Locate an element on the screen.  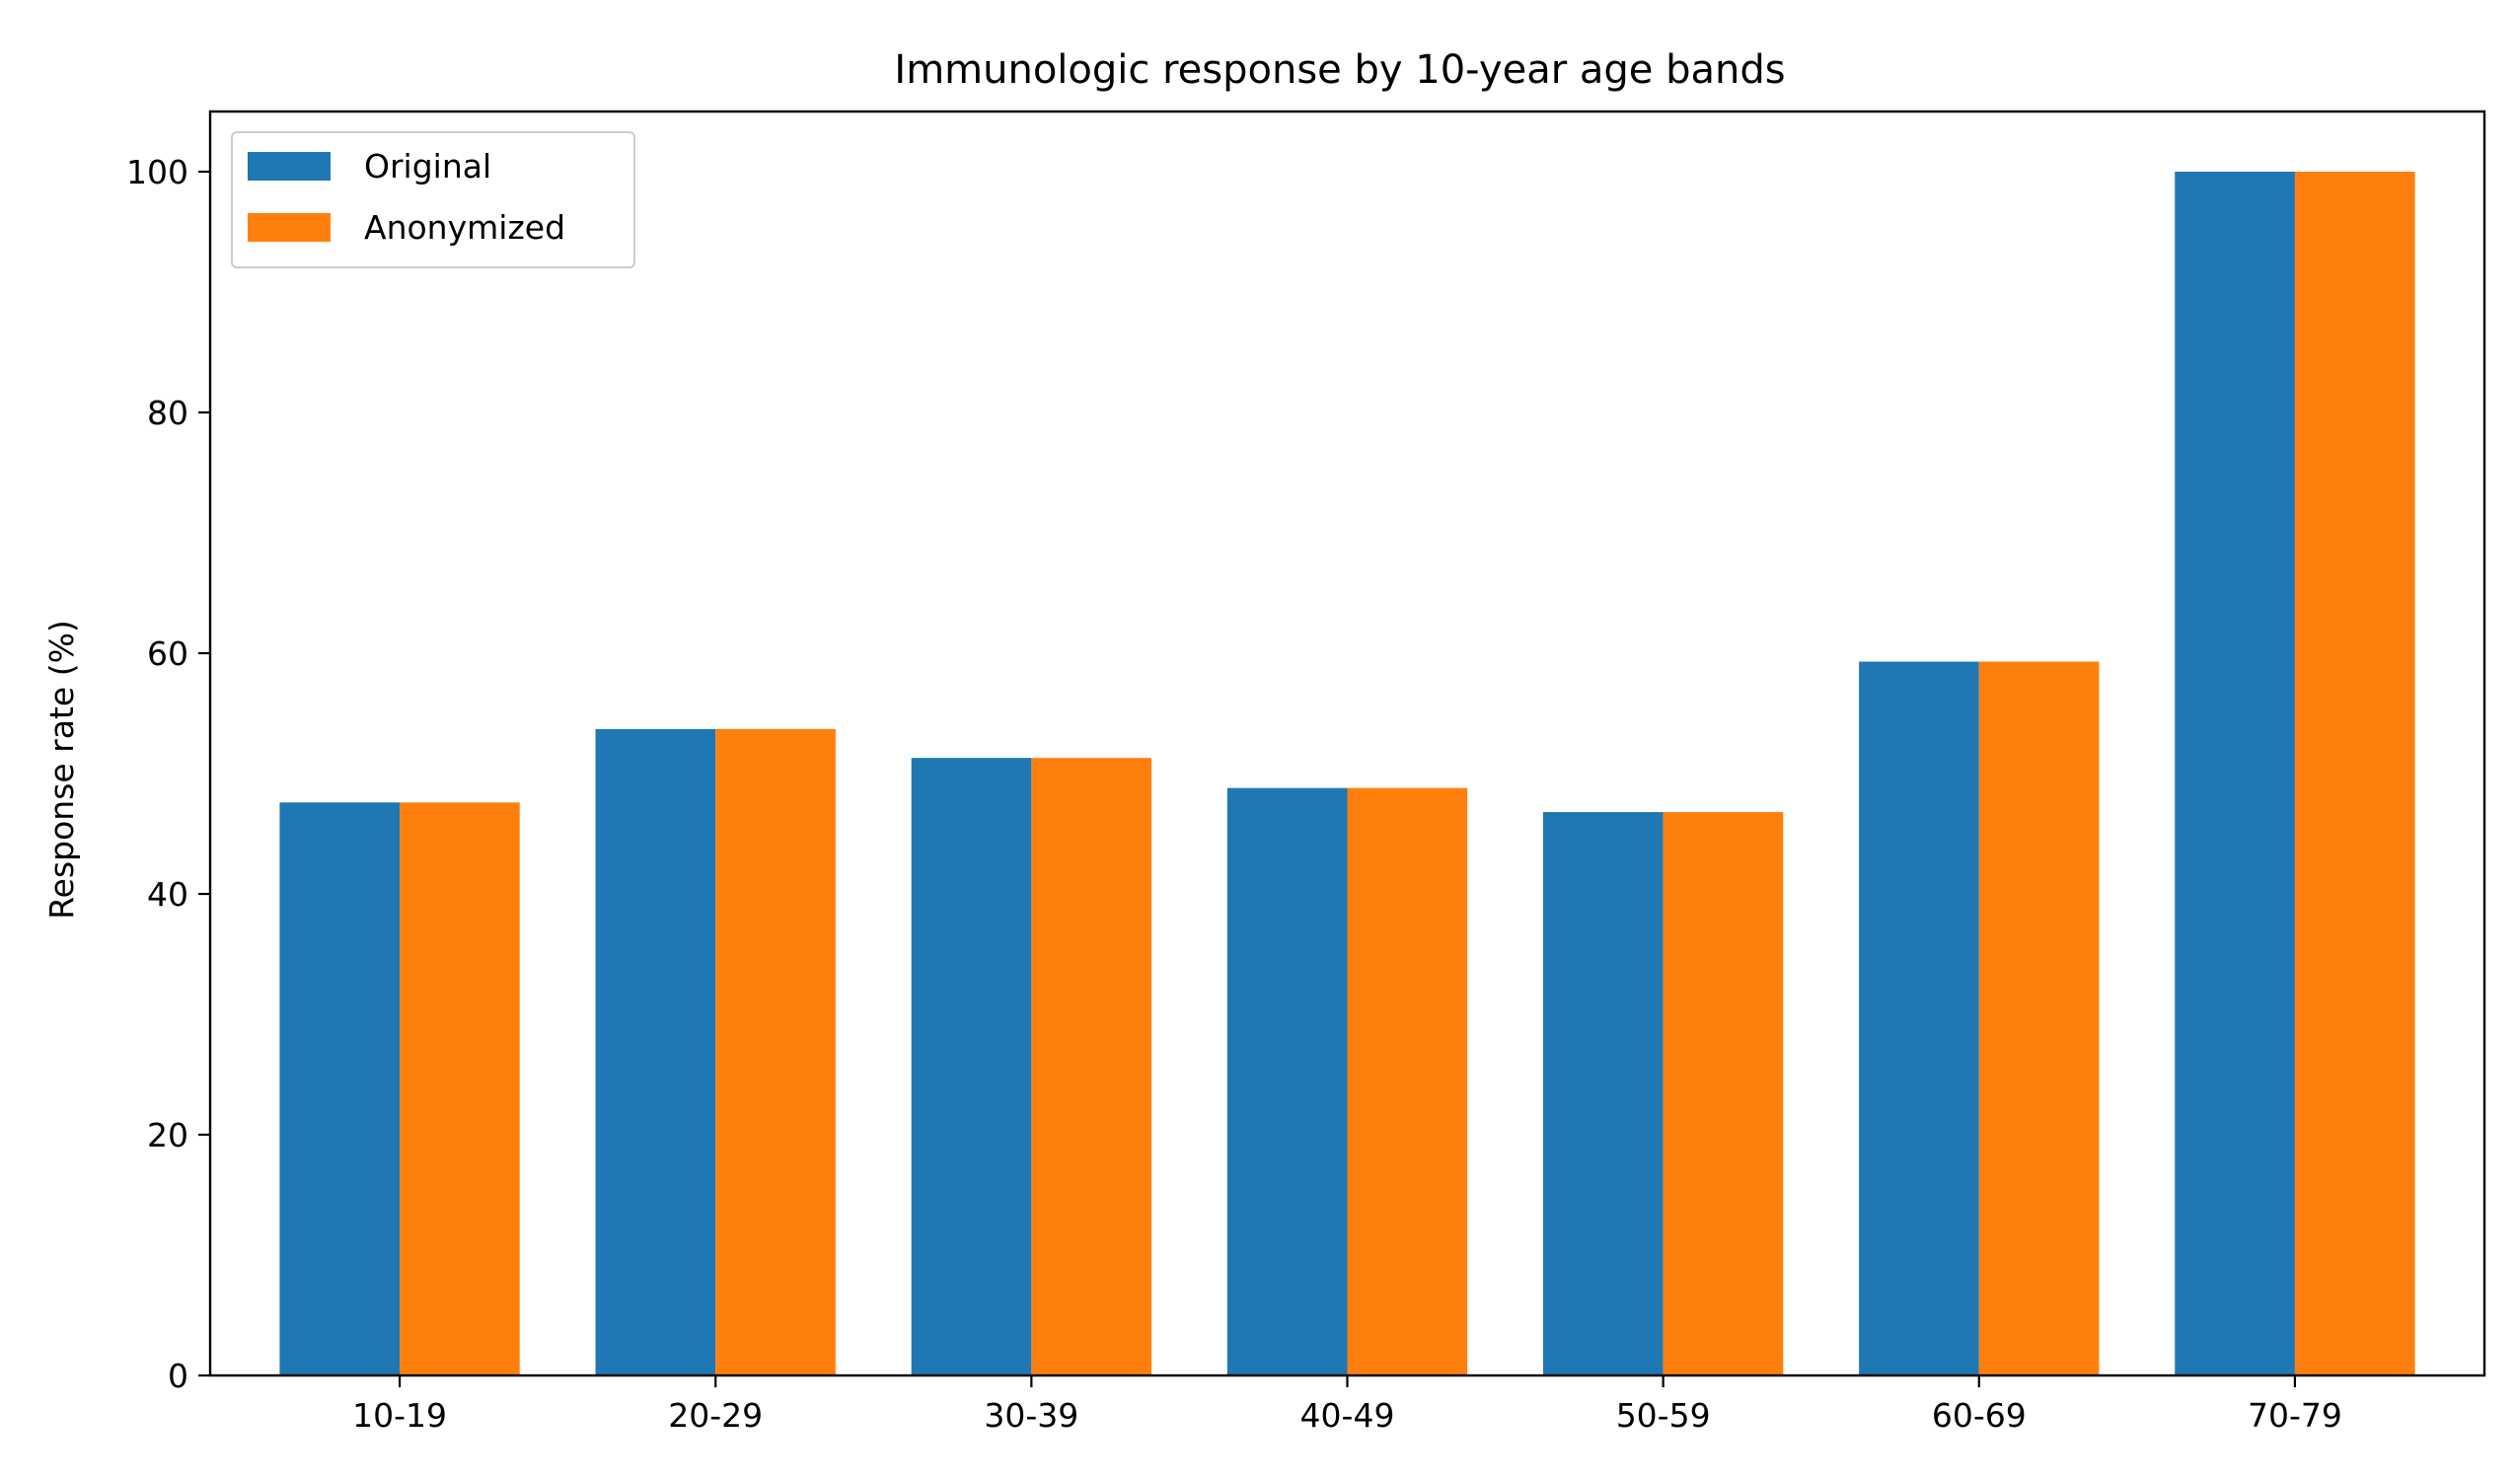
y-tick-label: 0 is located at coordinates (178, 1376).